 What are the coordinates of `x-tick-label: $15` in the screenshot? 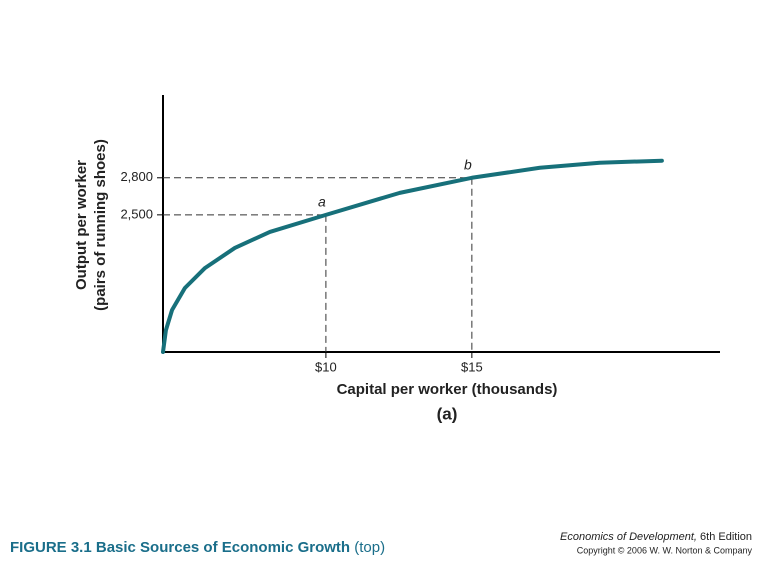 It's located at (472, 366).